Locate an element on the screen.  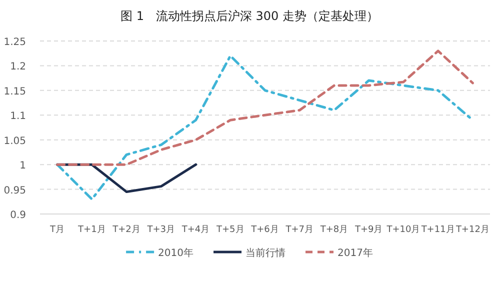
legend-label: 当前行情 is located at coordinates (266, 253).